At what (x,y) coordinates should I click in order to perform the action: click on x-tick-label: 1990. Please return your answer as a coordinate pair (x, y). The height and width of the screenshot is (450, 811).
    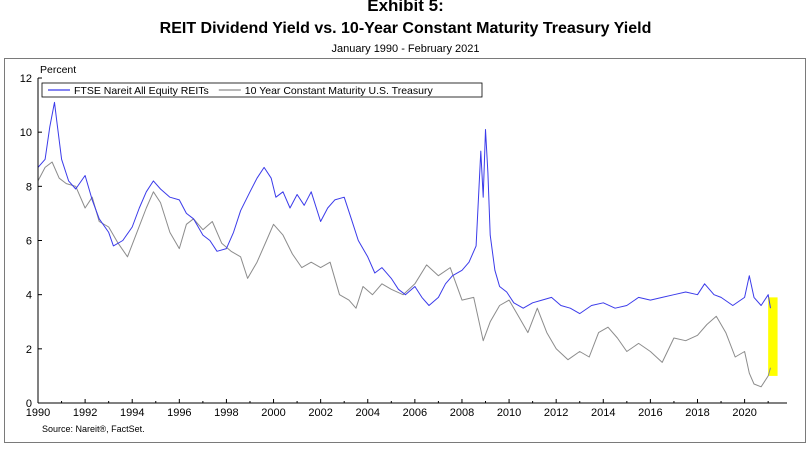
    Looking at the image, I should click on (38, 413).